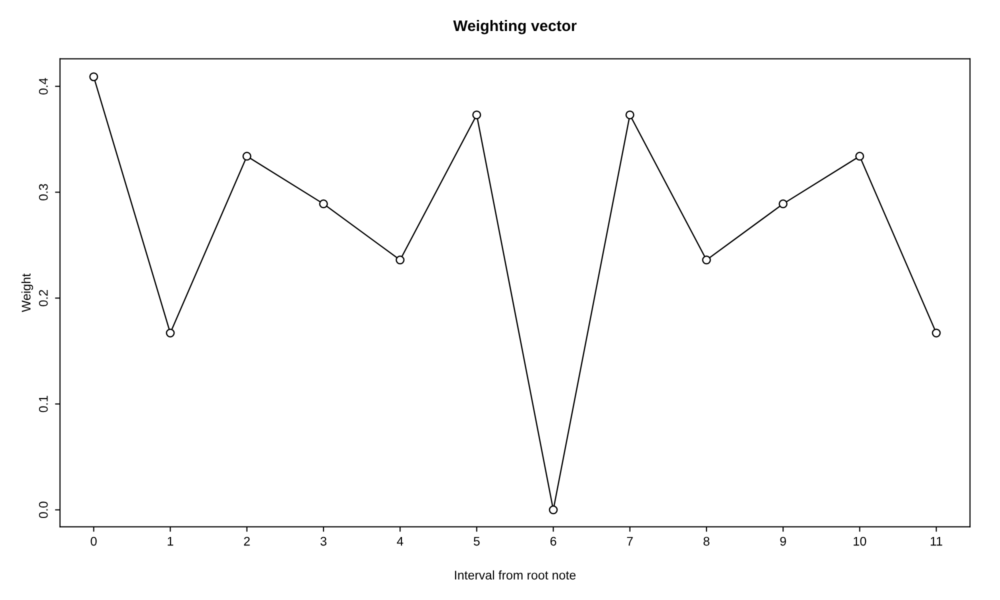  Describe the element at coordinates (477, 541) in the screenshot. I see `x-tick-label: 5` at that location.